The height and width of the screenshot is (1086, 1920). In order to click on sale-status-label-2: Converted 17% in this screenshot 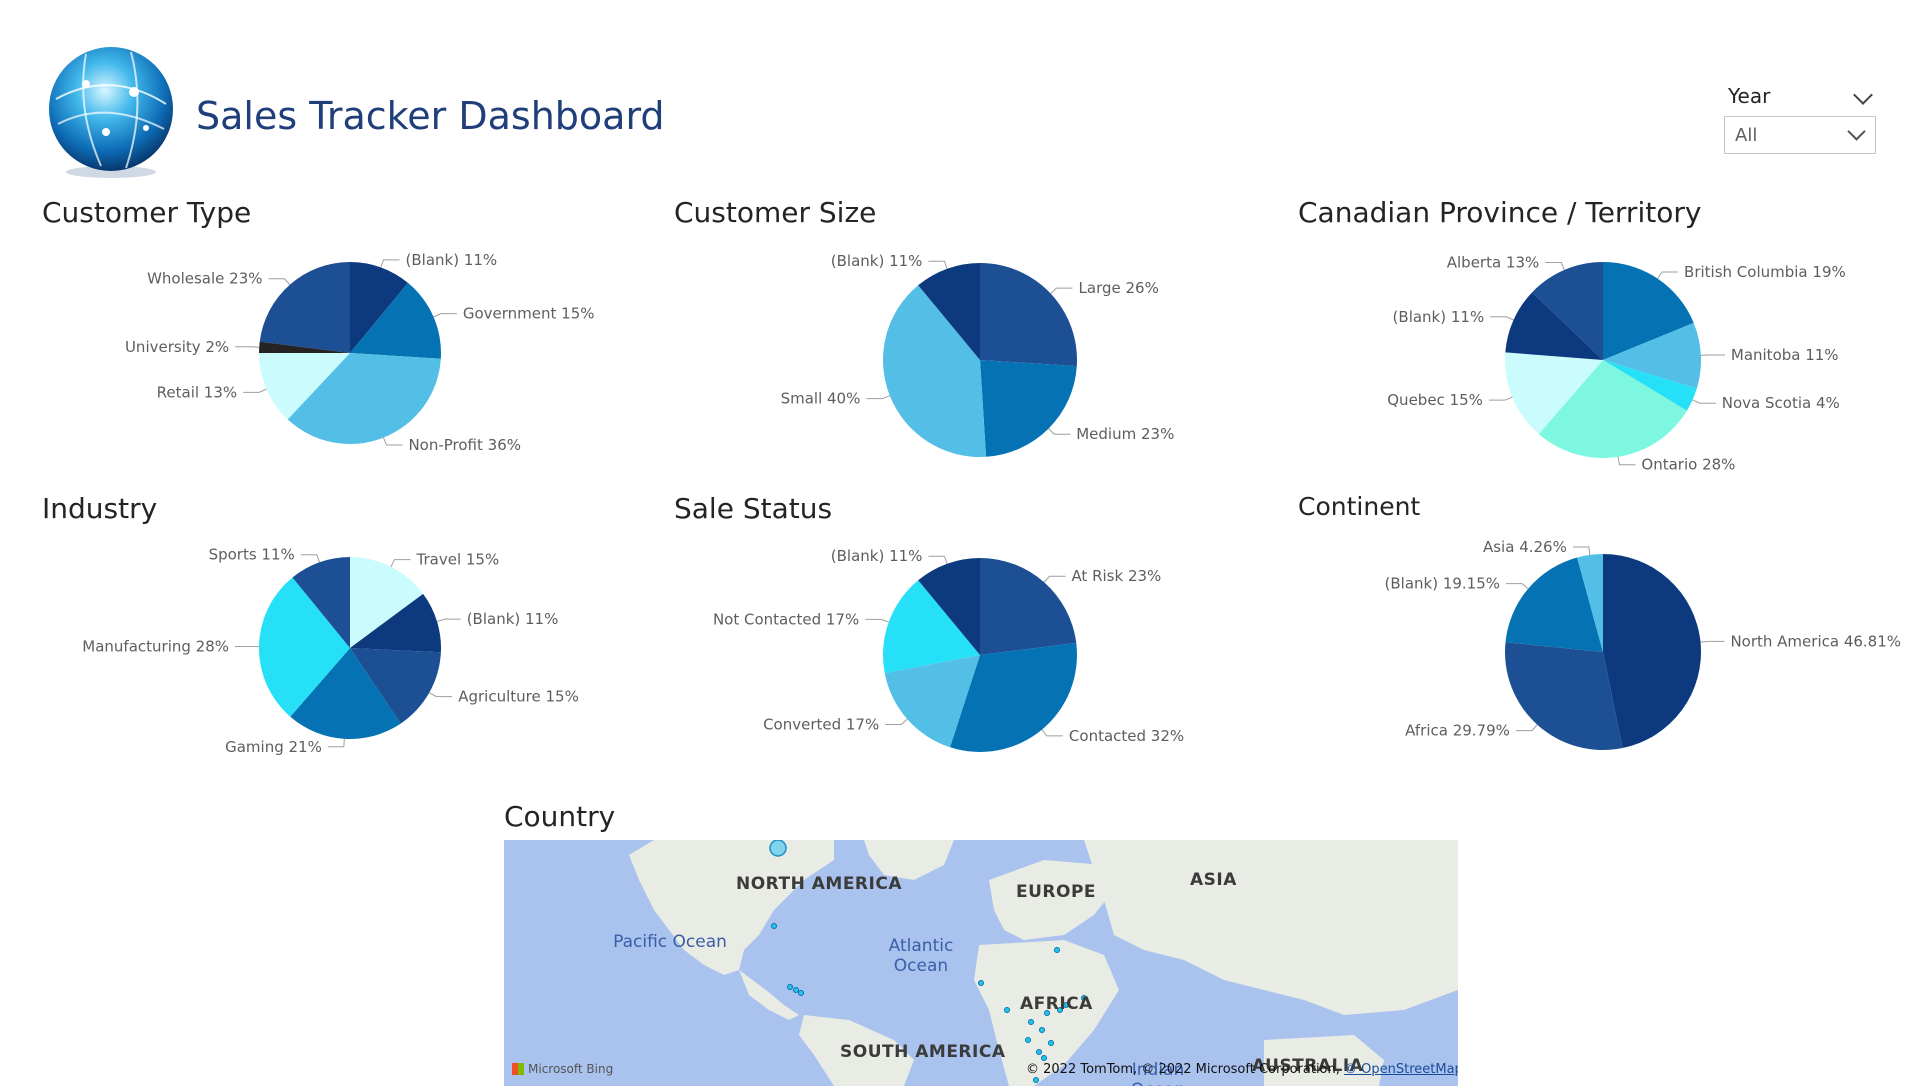, I will do `click(821, 724)`.